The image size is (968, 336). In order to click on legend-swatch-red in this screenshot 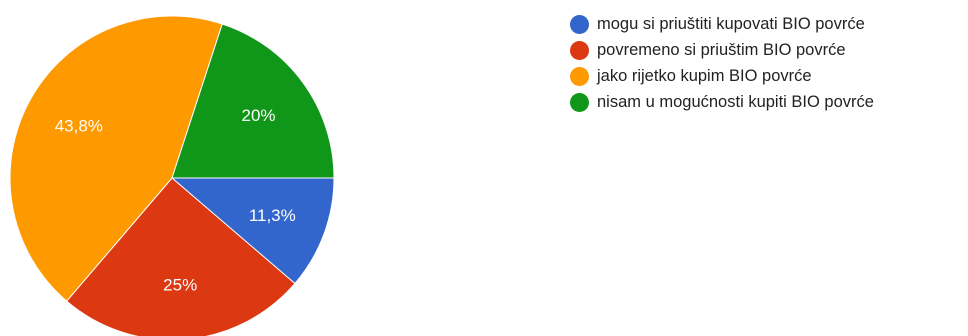, I will do `click(579, 50)`.